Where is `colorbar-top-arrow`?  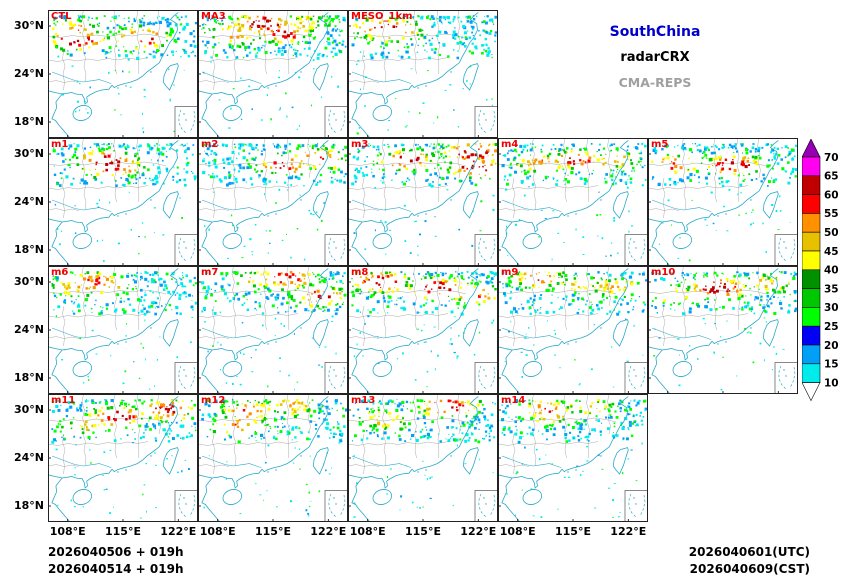
colorbar-top-arrow is located at coordinates (811, 148).